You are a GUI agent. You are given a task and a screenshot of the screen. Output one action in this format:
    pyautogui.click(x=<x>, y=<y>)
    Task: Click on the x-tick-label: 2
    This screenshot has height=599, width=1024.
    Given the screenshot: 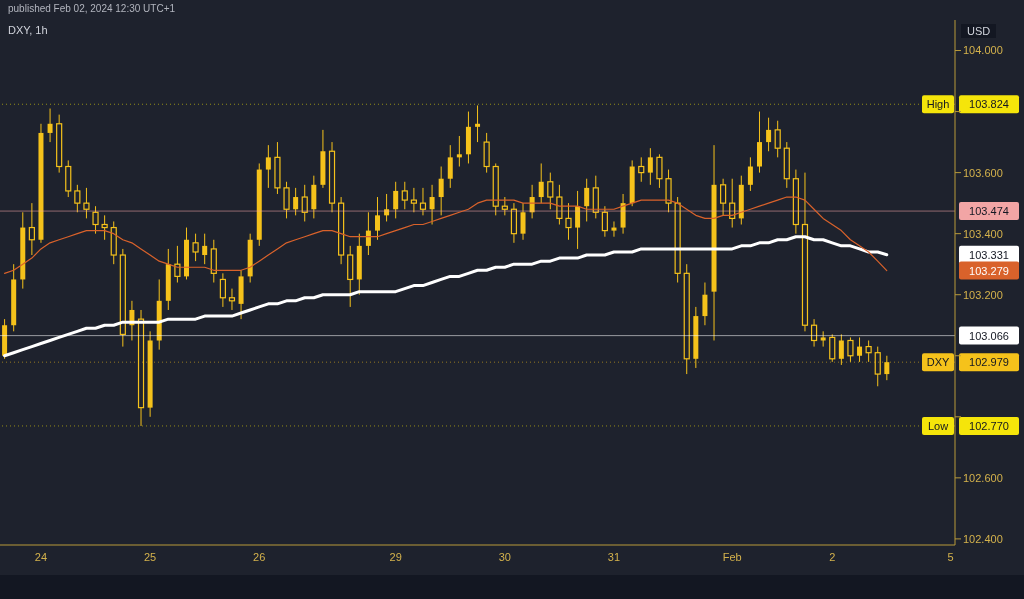 What is the action you would take?
    pyautogui.click(x=832, y=556)
    